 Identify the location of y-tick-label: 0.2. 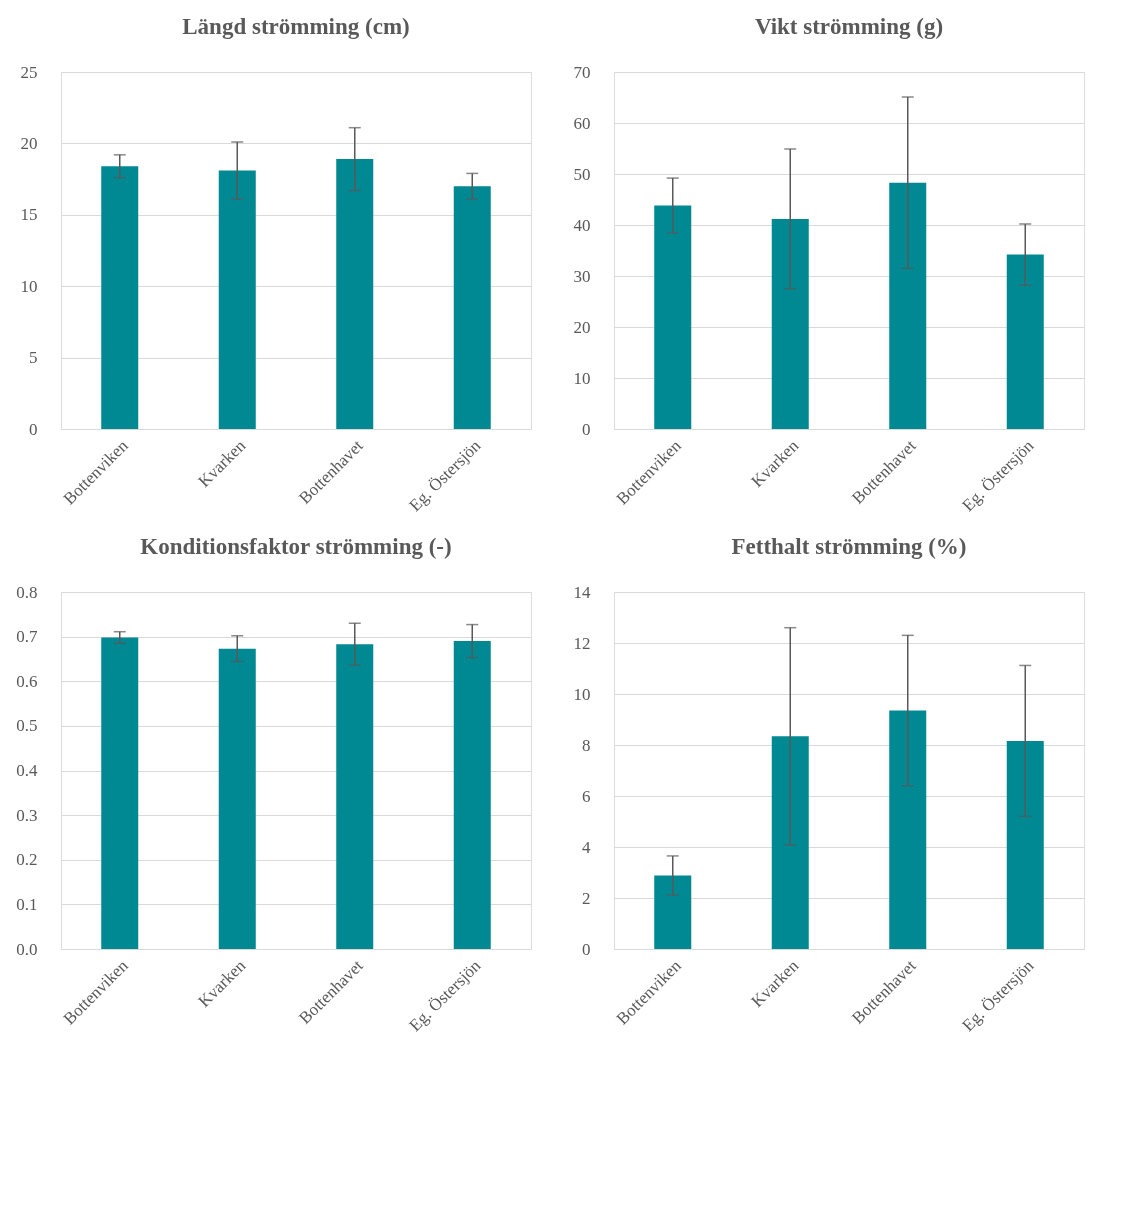
(27, 860).